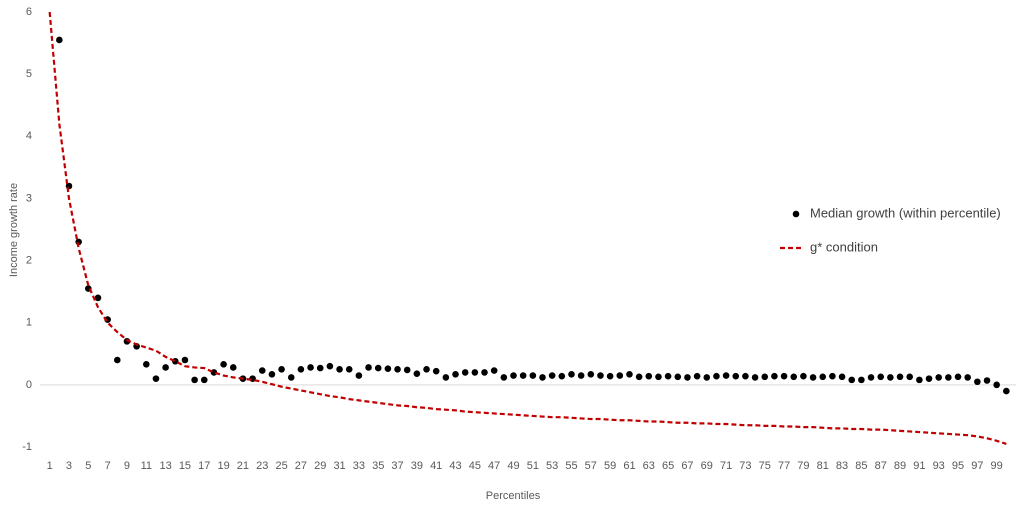  What do you see at coordinates (29, 12) in the screenshot?
I see `y-tick-label: 6` at bounding box center [29, 12].